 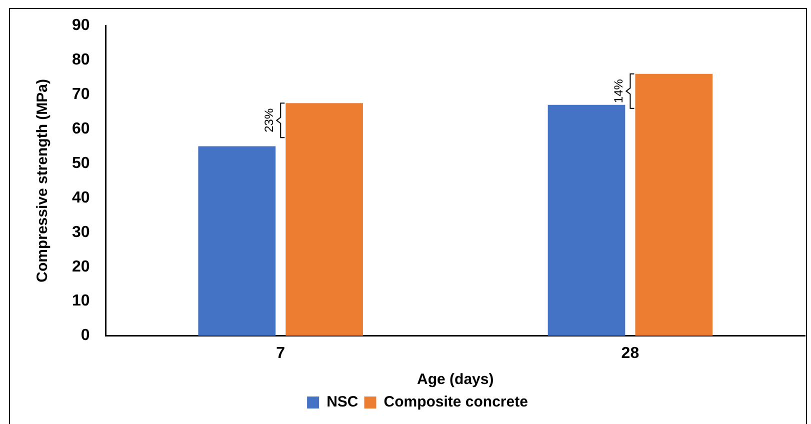 I want to click on x-tick-label: 7, so click(x=281, y=353).